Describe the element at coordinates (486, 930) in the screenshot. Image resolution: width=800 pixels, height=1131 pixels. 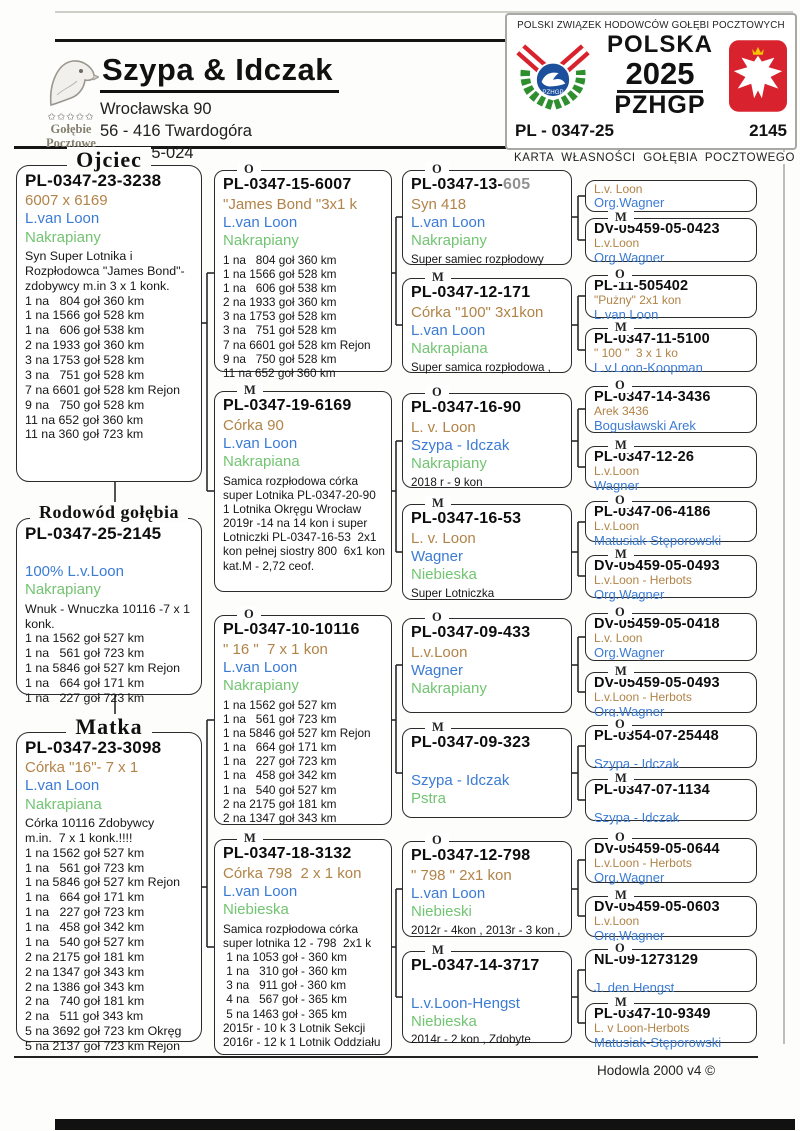
I see `performance-notes: 2012r - 4kon , 2013r - 3 kon ,` at that location.